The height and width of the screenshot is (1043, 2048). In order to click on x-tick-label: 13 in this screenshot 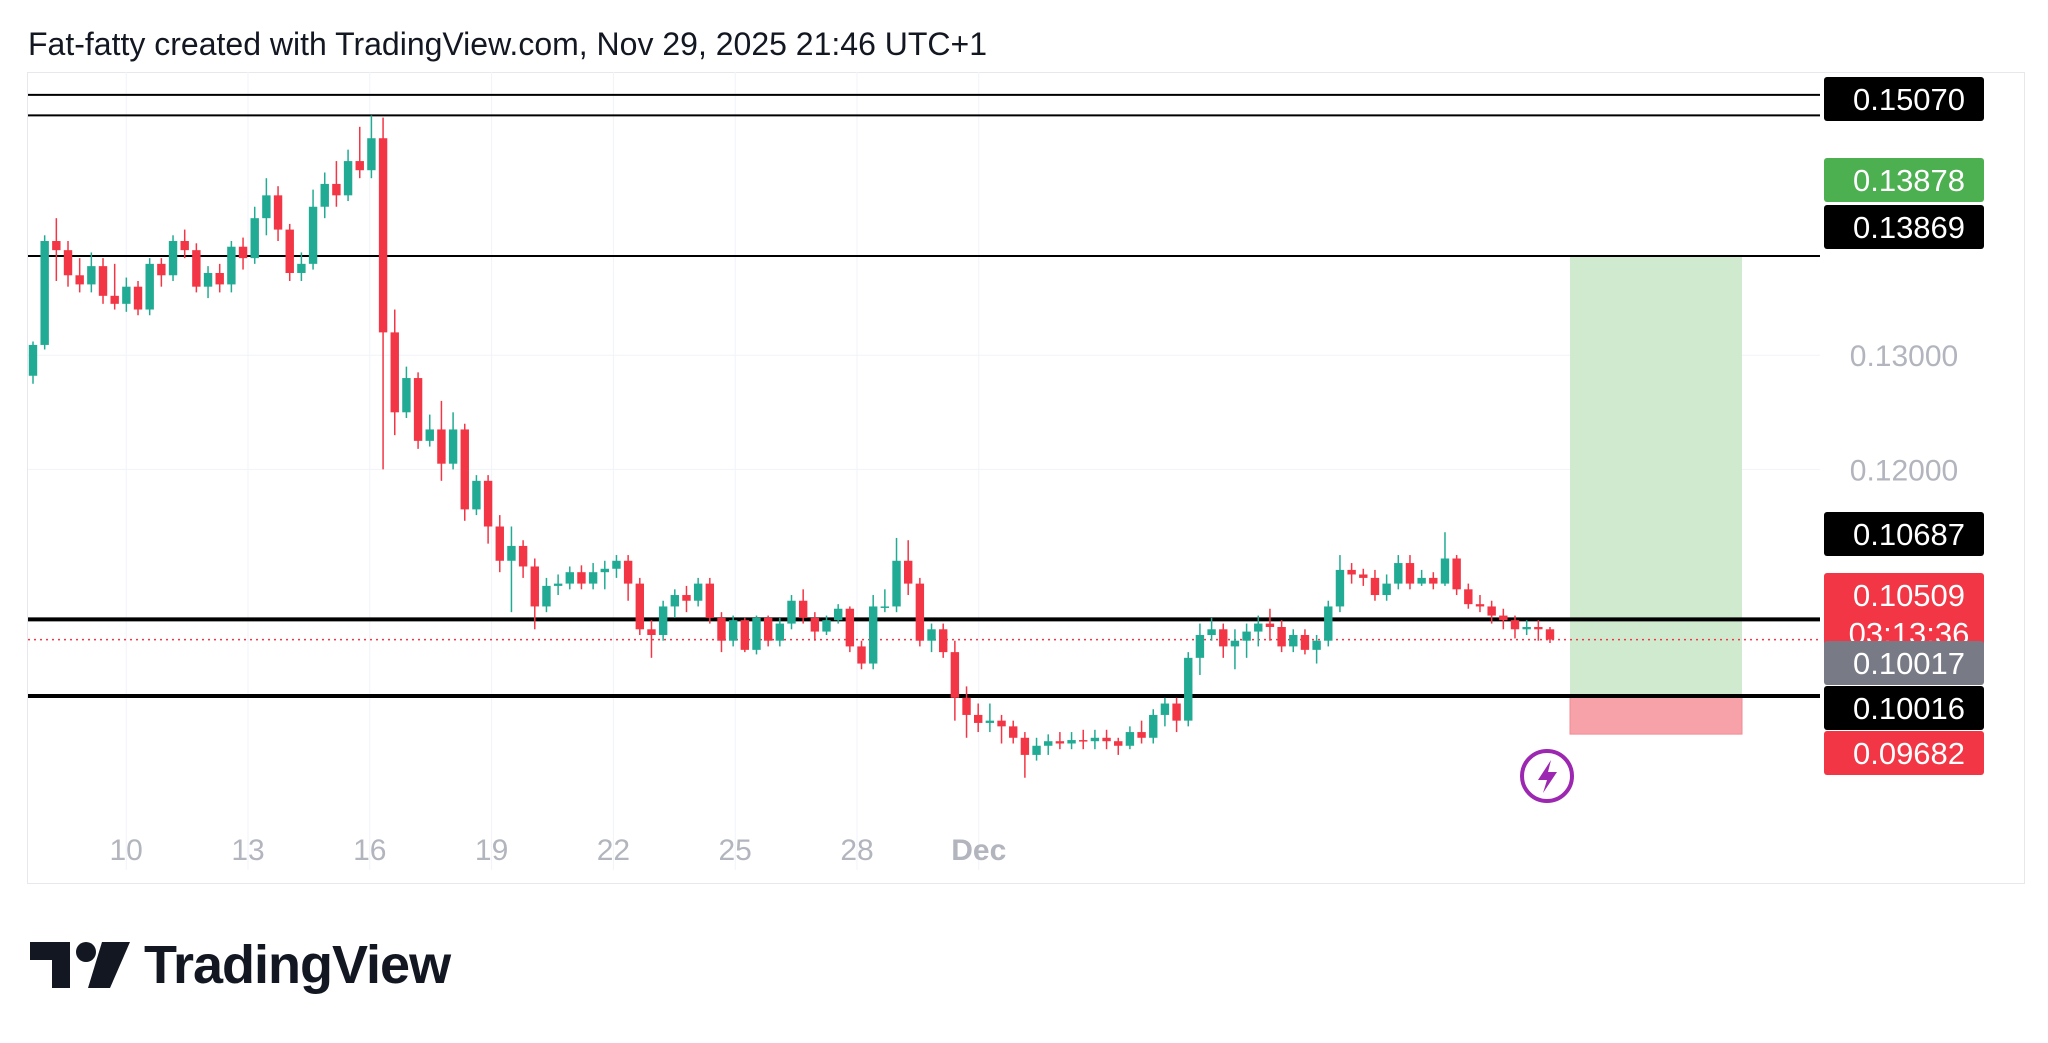, I will do `click(247, 850)`.